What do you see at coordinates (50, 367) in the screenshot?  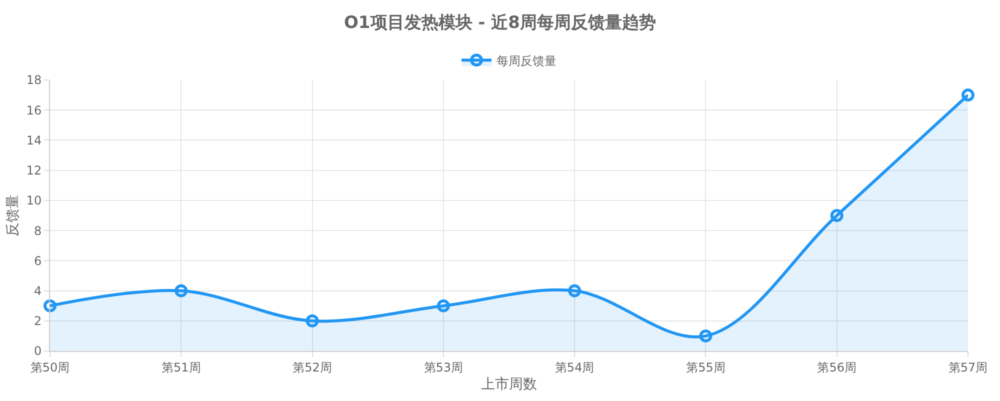 I see `x-tick-label: 第50周` at bounding box center [50, 367].